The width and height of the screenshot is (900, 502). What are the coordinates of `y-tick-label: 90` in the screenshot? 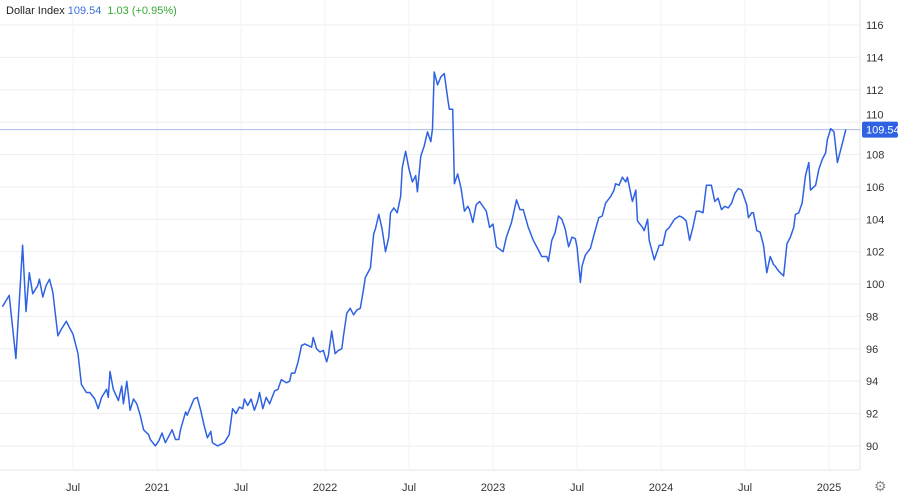 It's located at (872, 447).